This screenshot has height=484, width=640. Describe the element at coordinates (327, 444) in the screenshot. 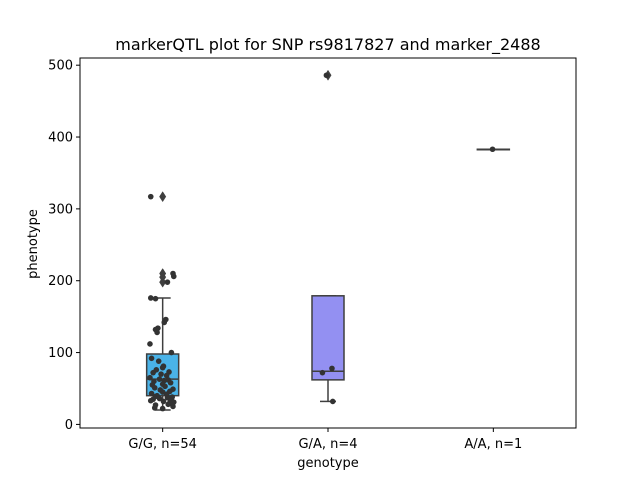

I see `x-tick-label: G/A, n=4` at that location.